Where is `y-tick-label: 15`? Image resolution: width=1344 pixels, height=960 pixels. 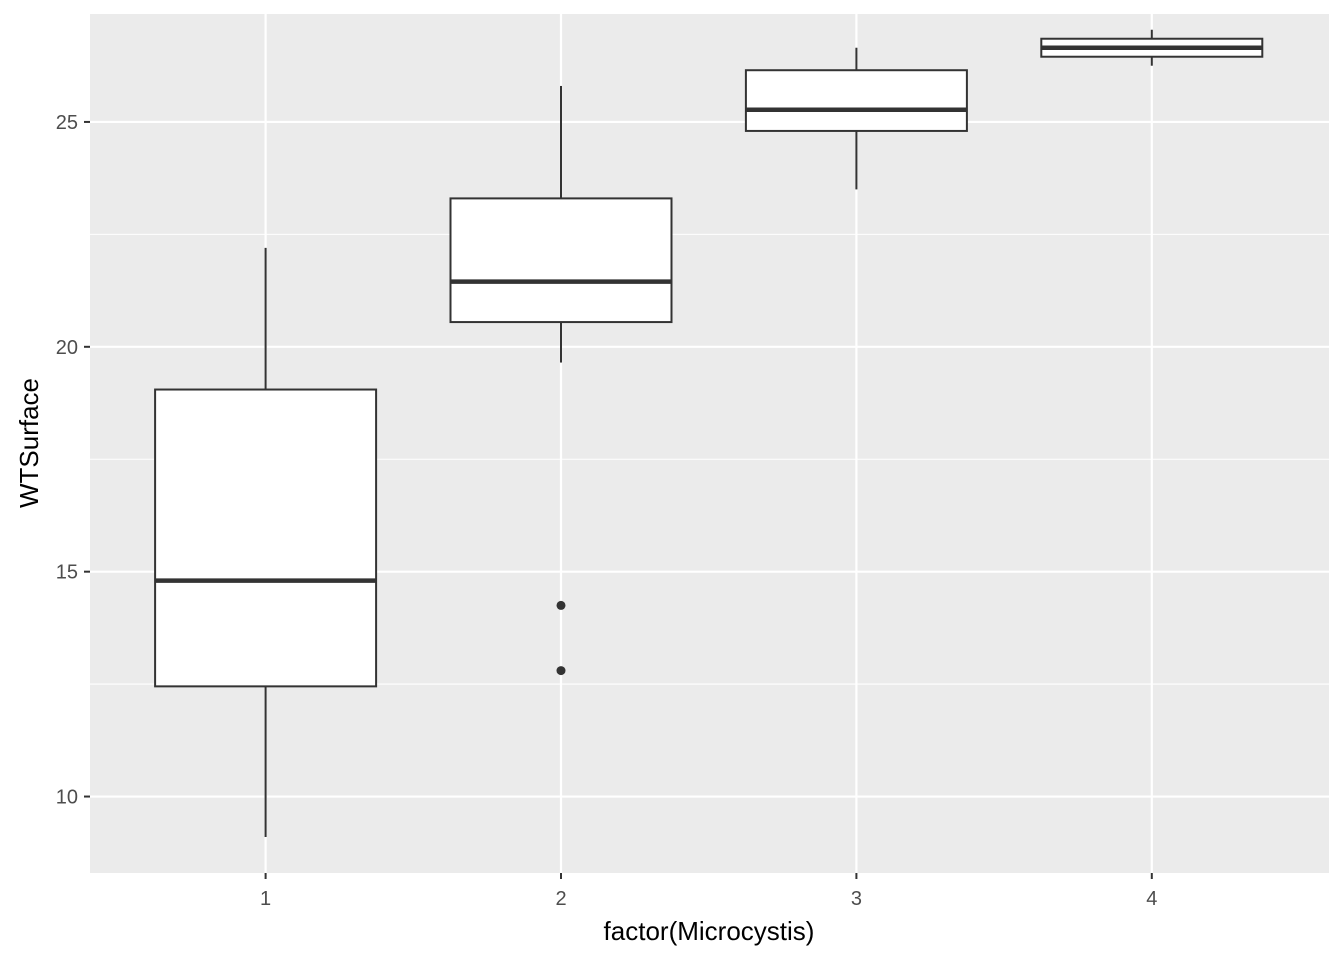 y-tick-label: 15 is located at coordinates (67, 573).